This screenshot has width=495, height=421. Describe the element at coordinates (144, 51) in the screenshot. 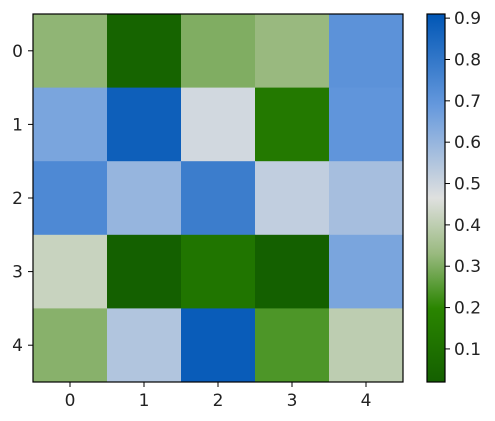

I see `heatmap-cell-r0-c1` at that location.